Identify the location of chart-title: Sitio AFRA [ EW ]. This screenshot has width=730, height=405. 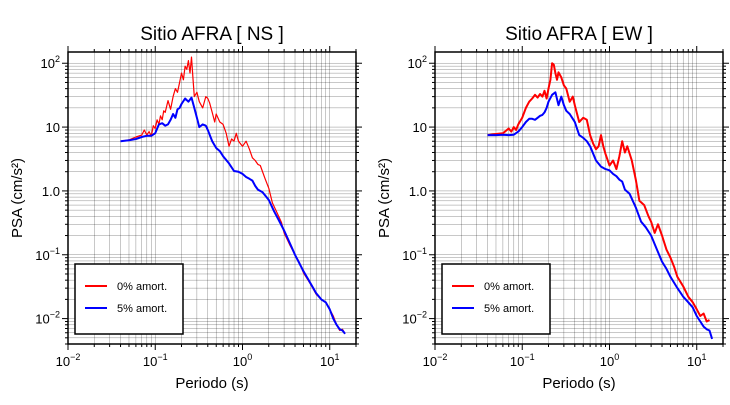
(579, 34).